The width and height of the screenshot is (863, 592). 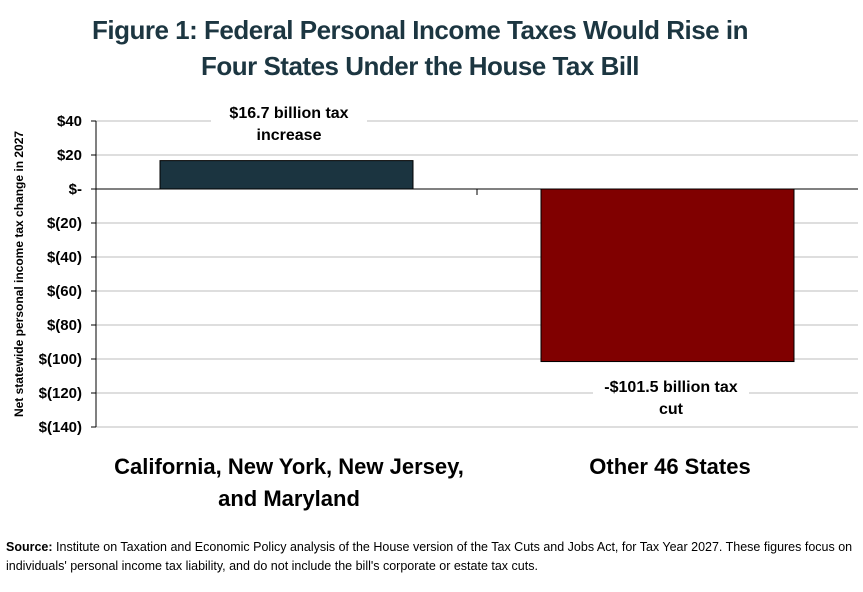 What do you see at coordinates (420, 66) in the screenshot?
I see `chart-title-line-2: Four States Under the House Tax Bill` at bounding box center [420, 66].